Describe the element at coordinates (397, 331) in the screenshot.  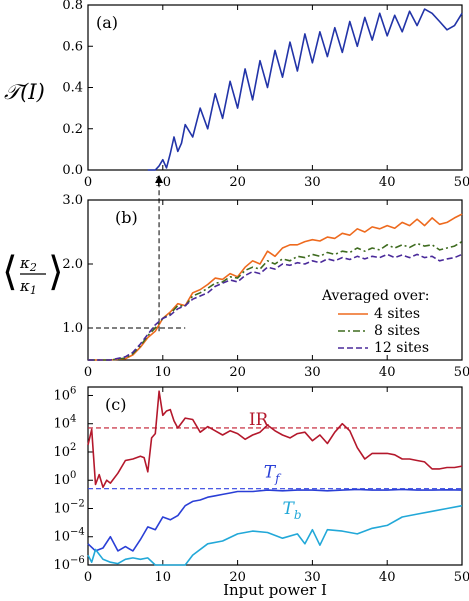
I see `legend-label-1: 8 sites` at that location.